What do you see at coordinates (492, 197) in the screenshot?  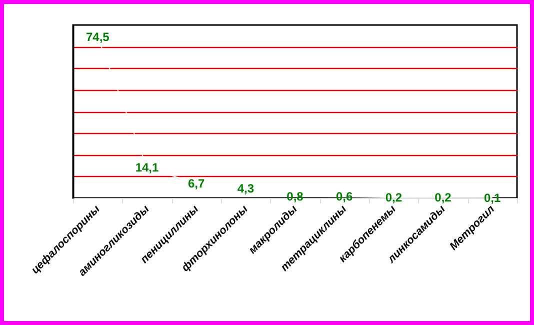 I see `data-label: 0,1` at bounding box center [492, 197].